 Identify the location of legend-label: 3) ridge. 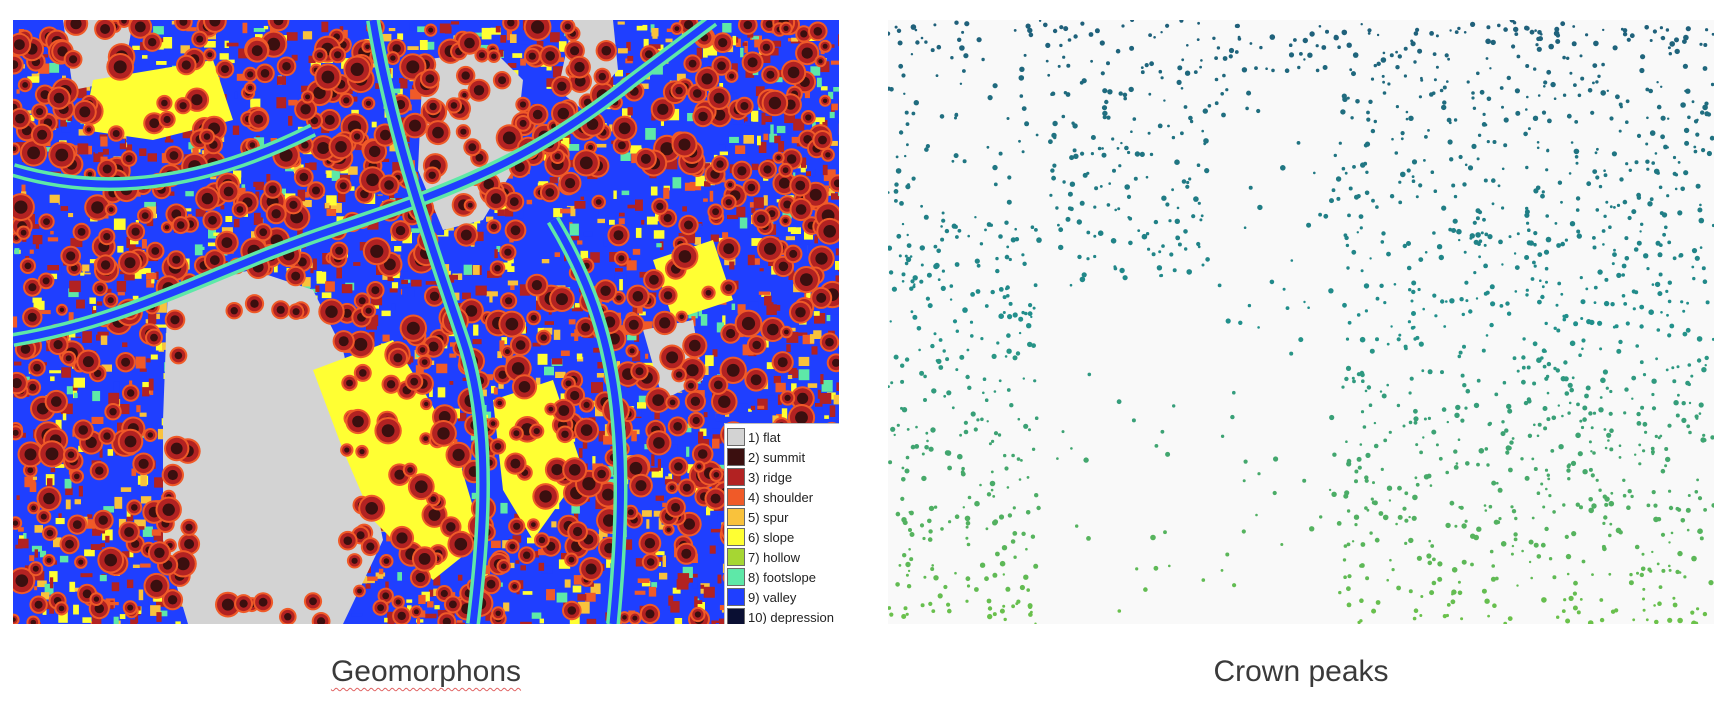
(770, 477).